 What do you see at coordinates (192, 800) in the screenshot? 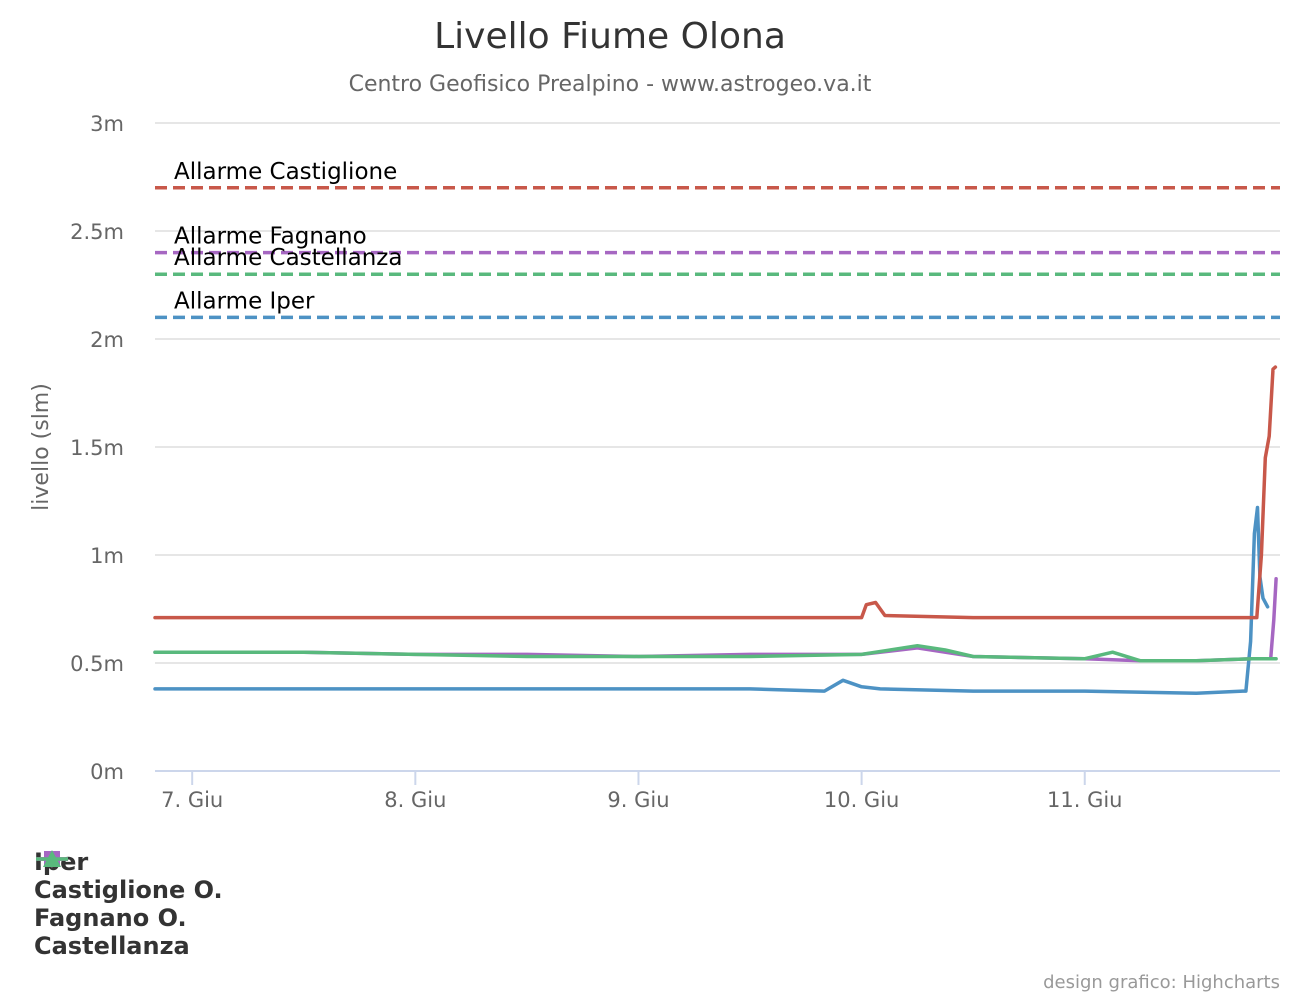
I see `x-tick-label: 7. Giu` at bounding box center [192, 800].